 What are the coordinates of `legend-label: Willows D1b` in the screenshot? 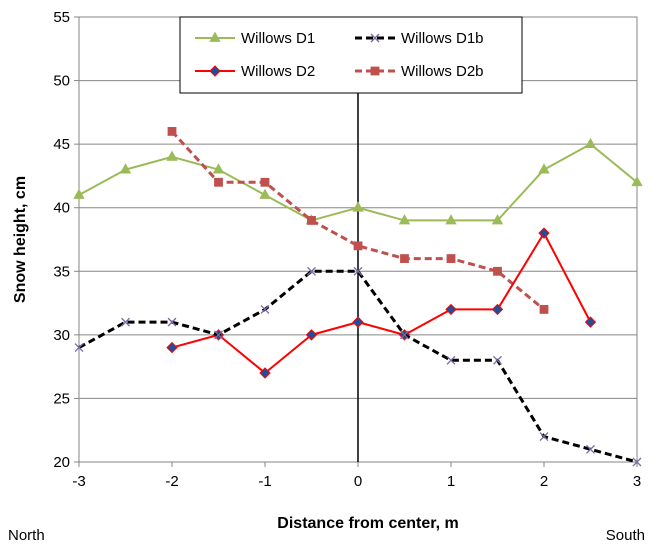 It's located at (442, 38).